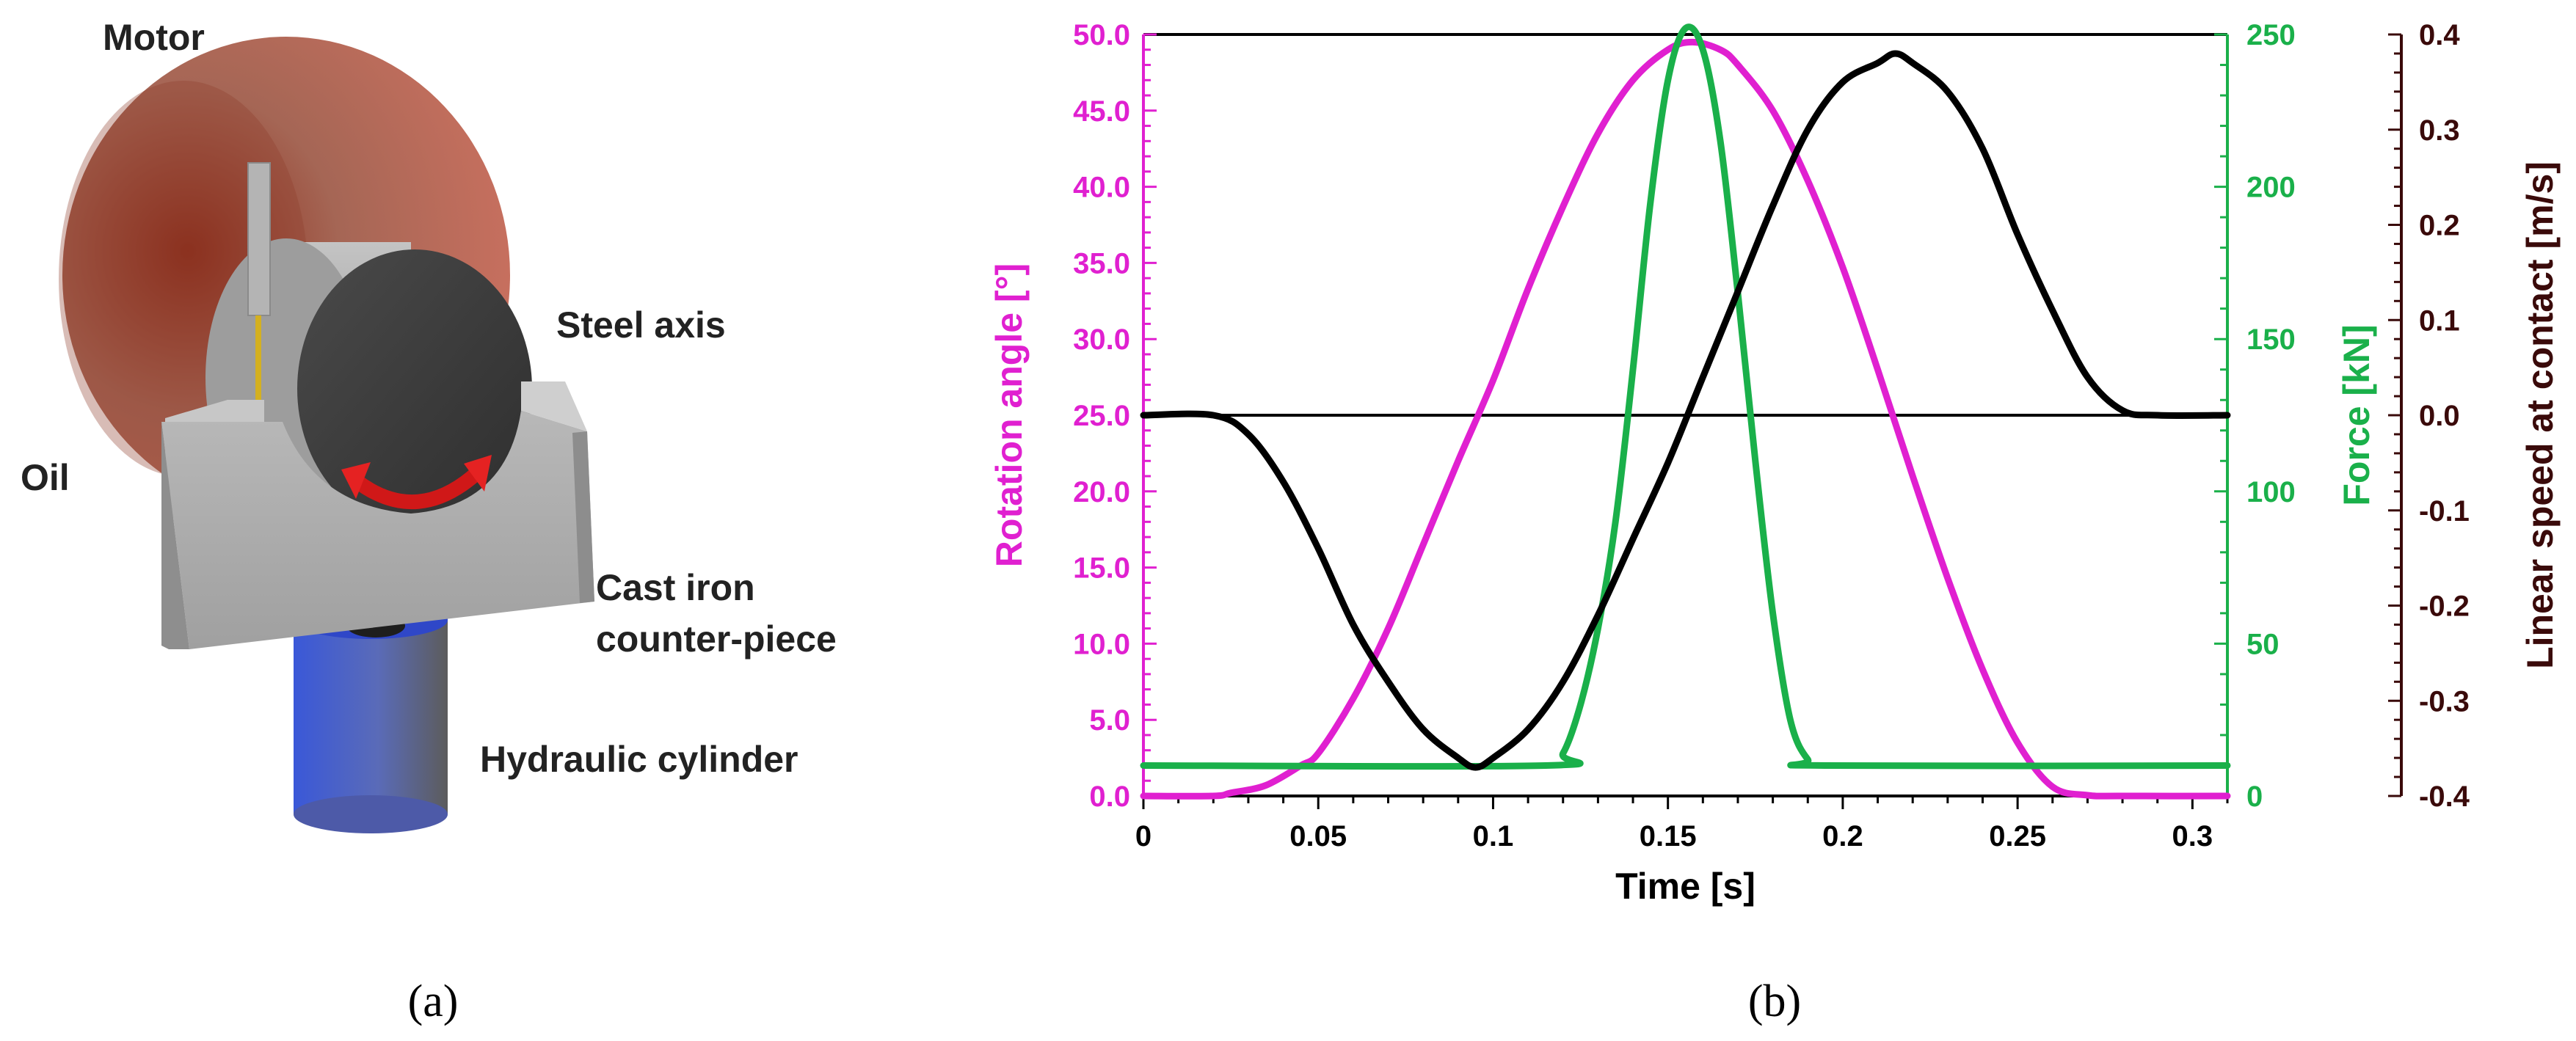  I want to click on left-axis-tick-label: 20.0, so click(1101, 492).